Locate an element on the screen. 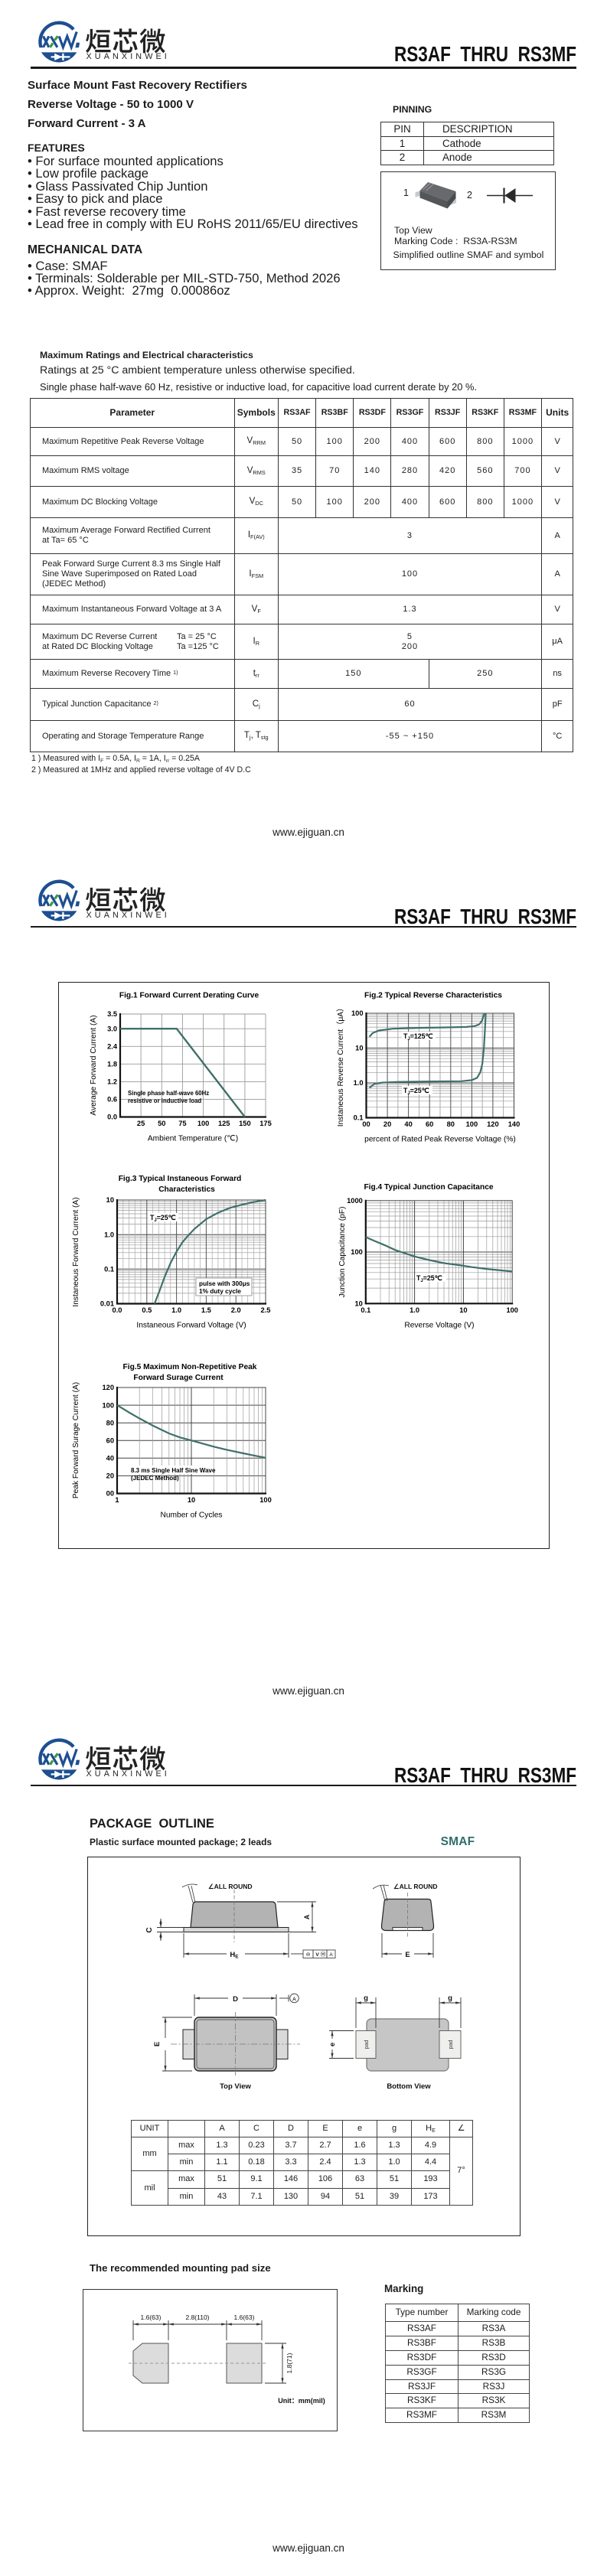 The width and height of the screenshot is (607, 2576). svg-text: 1.2 is located at coordinates (112, 1082).